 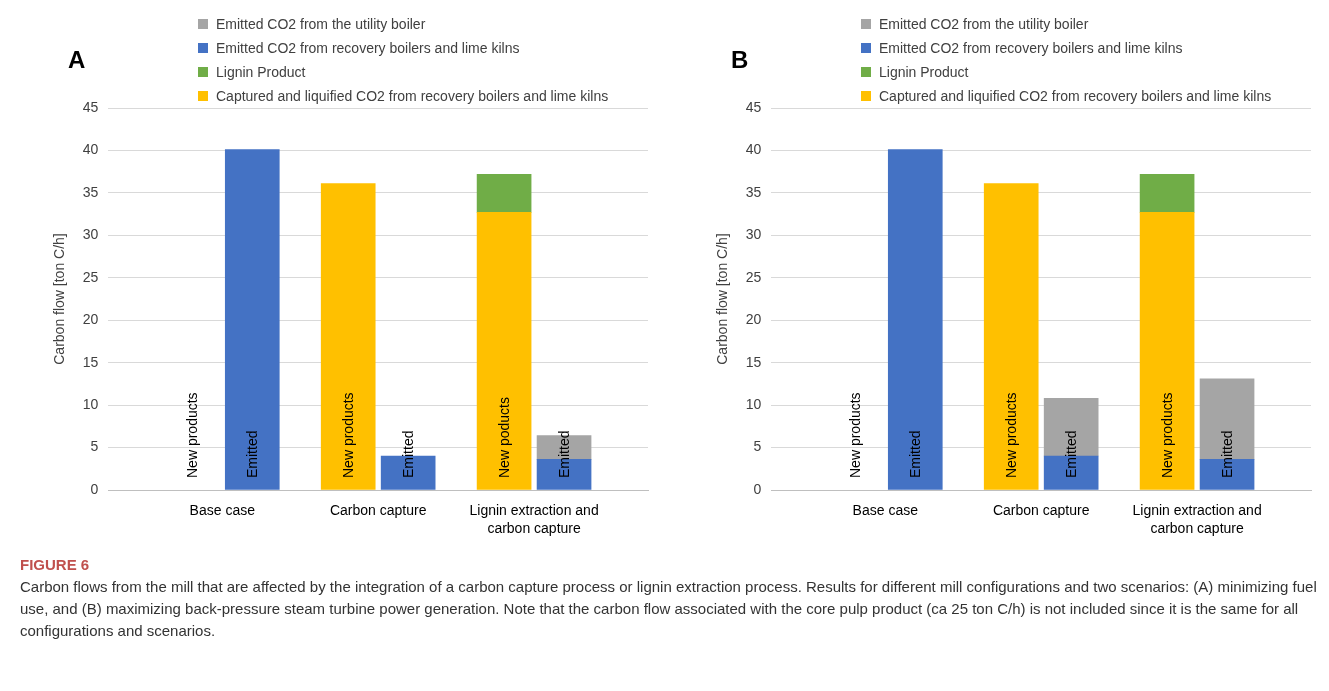 I want to click on caption: FIGURE 6, so click(x=55, y=565).